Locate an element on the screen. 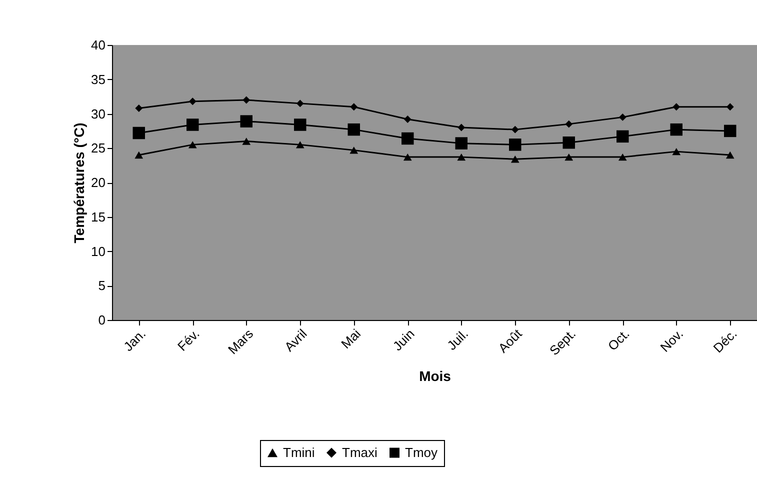 The image size is (757, 482). legend-label: Tmaxi is located at coordinates (360, 452).